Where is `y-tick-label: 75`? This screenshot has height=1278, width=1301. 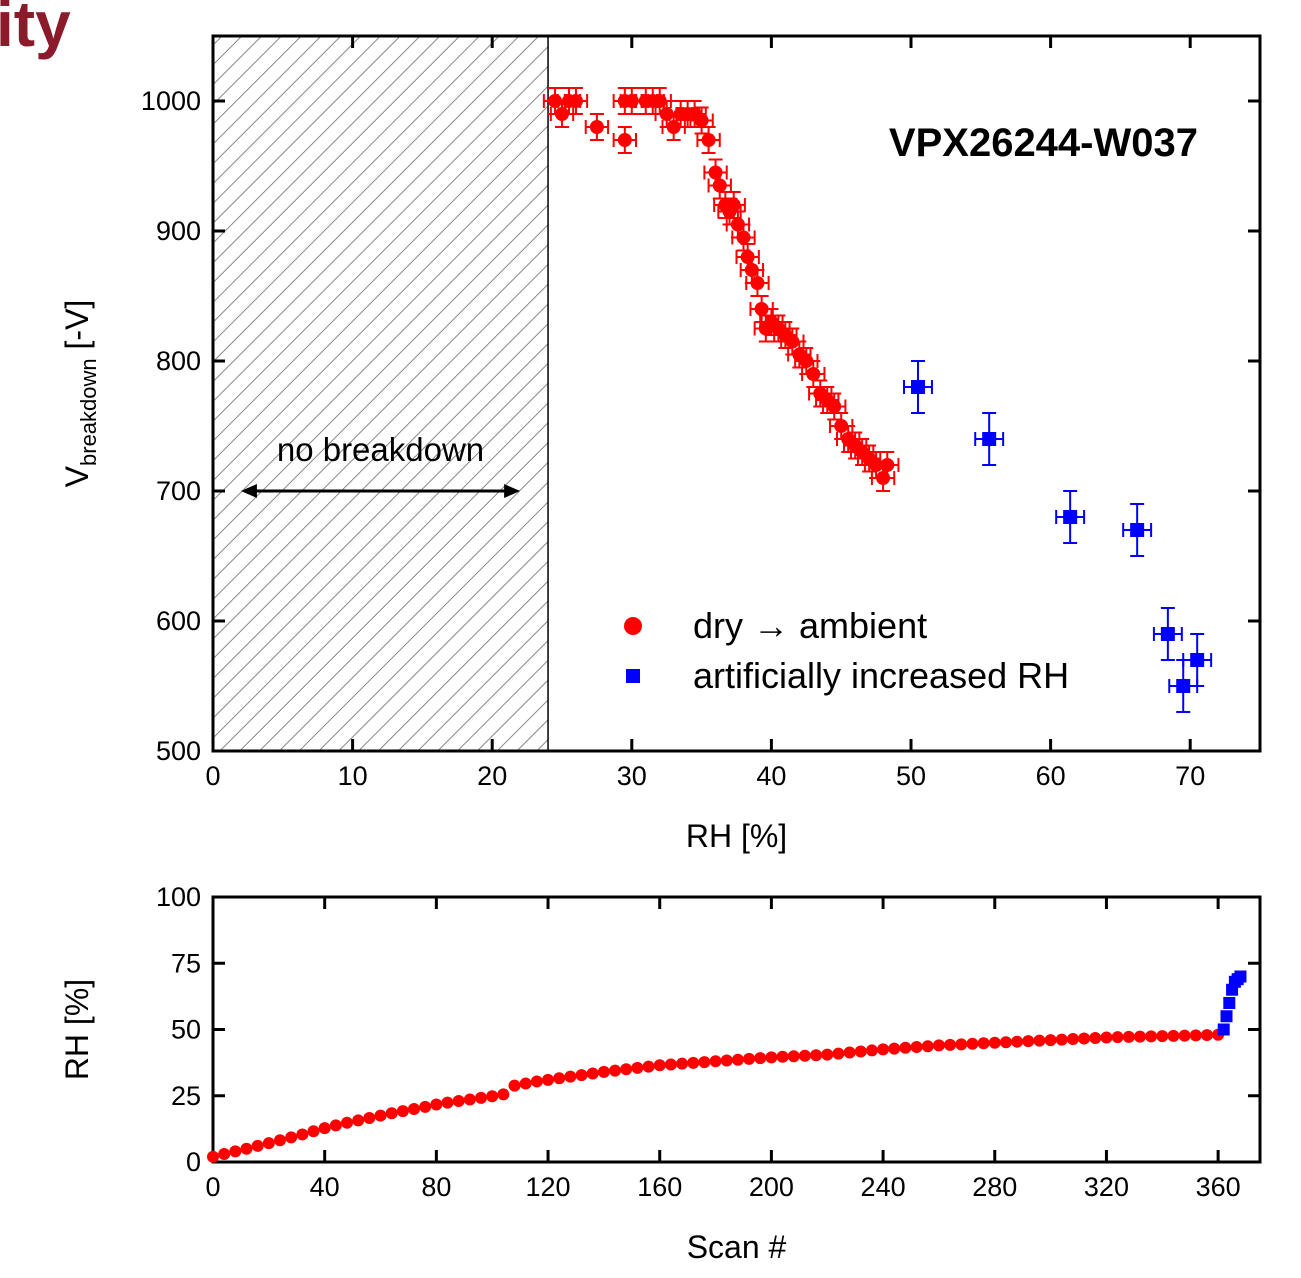
y-tick-label: 75 is located at coordinates (186, 963).